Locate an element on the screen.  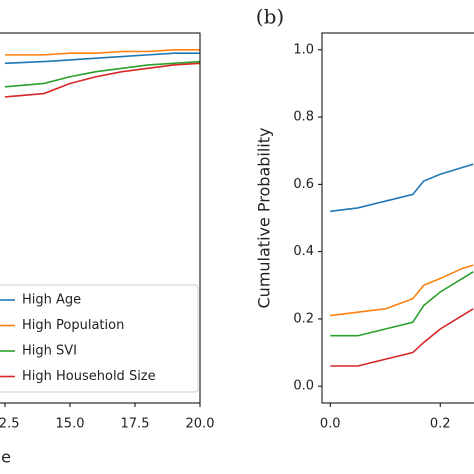
legend-box is located at coordinates (99, 338).